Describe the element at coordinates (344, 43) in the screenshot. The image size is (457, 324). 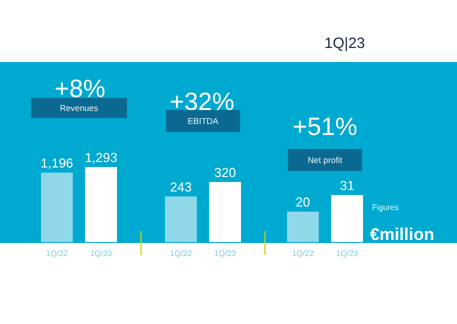
I see `text: 1Q|23` at that location.